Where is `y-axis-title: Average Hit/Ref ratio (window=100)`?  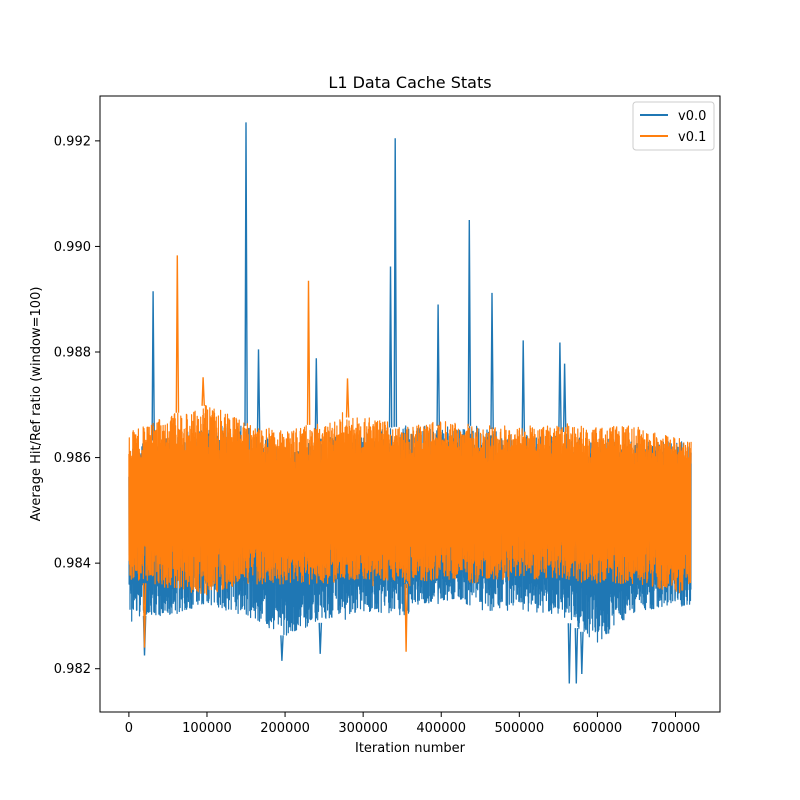
y-axis-title: Average Hit/Ref ratio (window=100) is located at coordinates (36, 404).